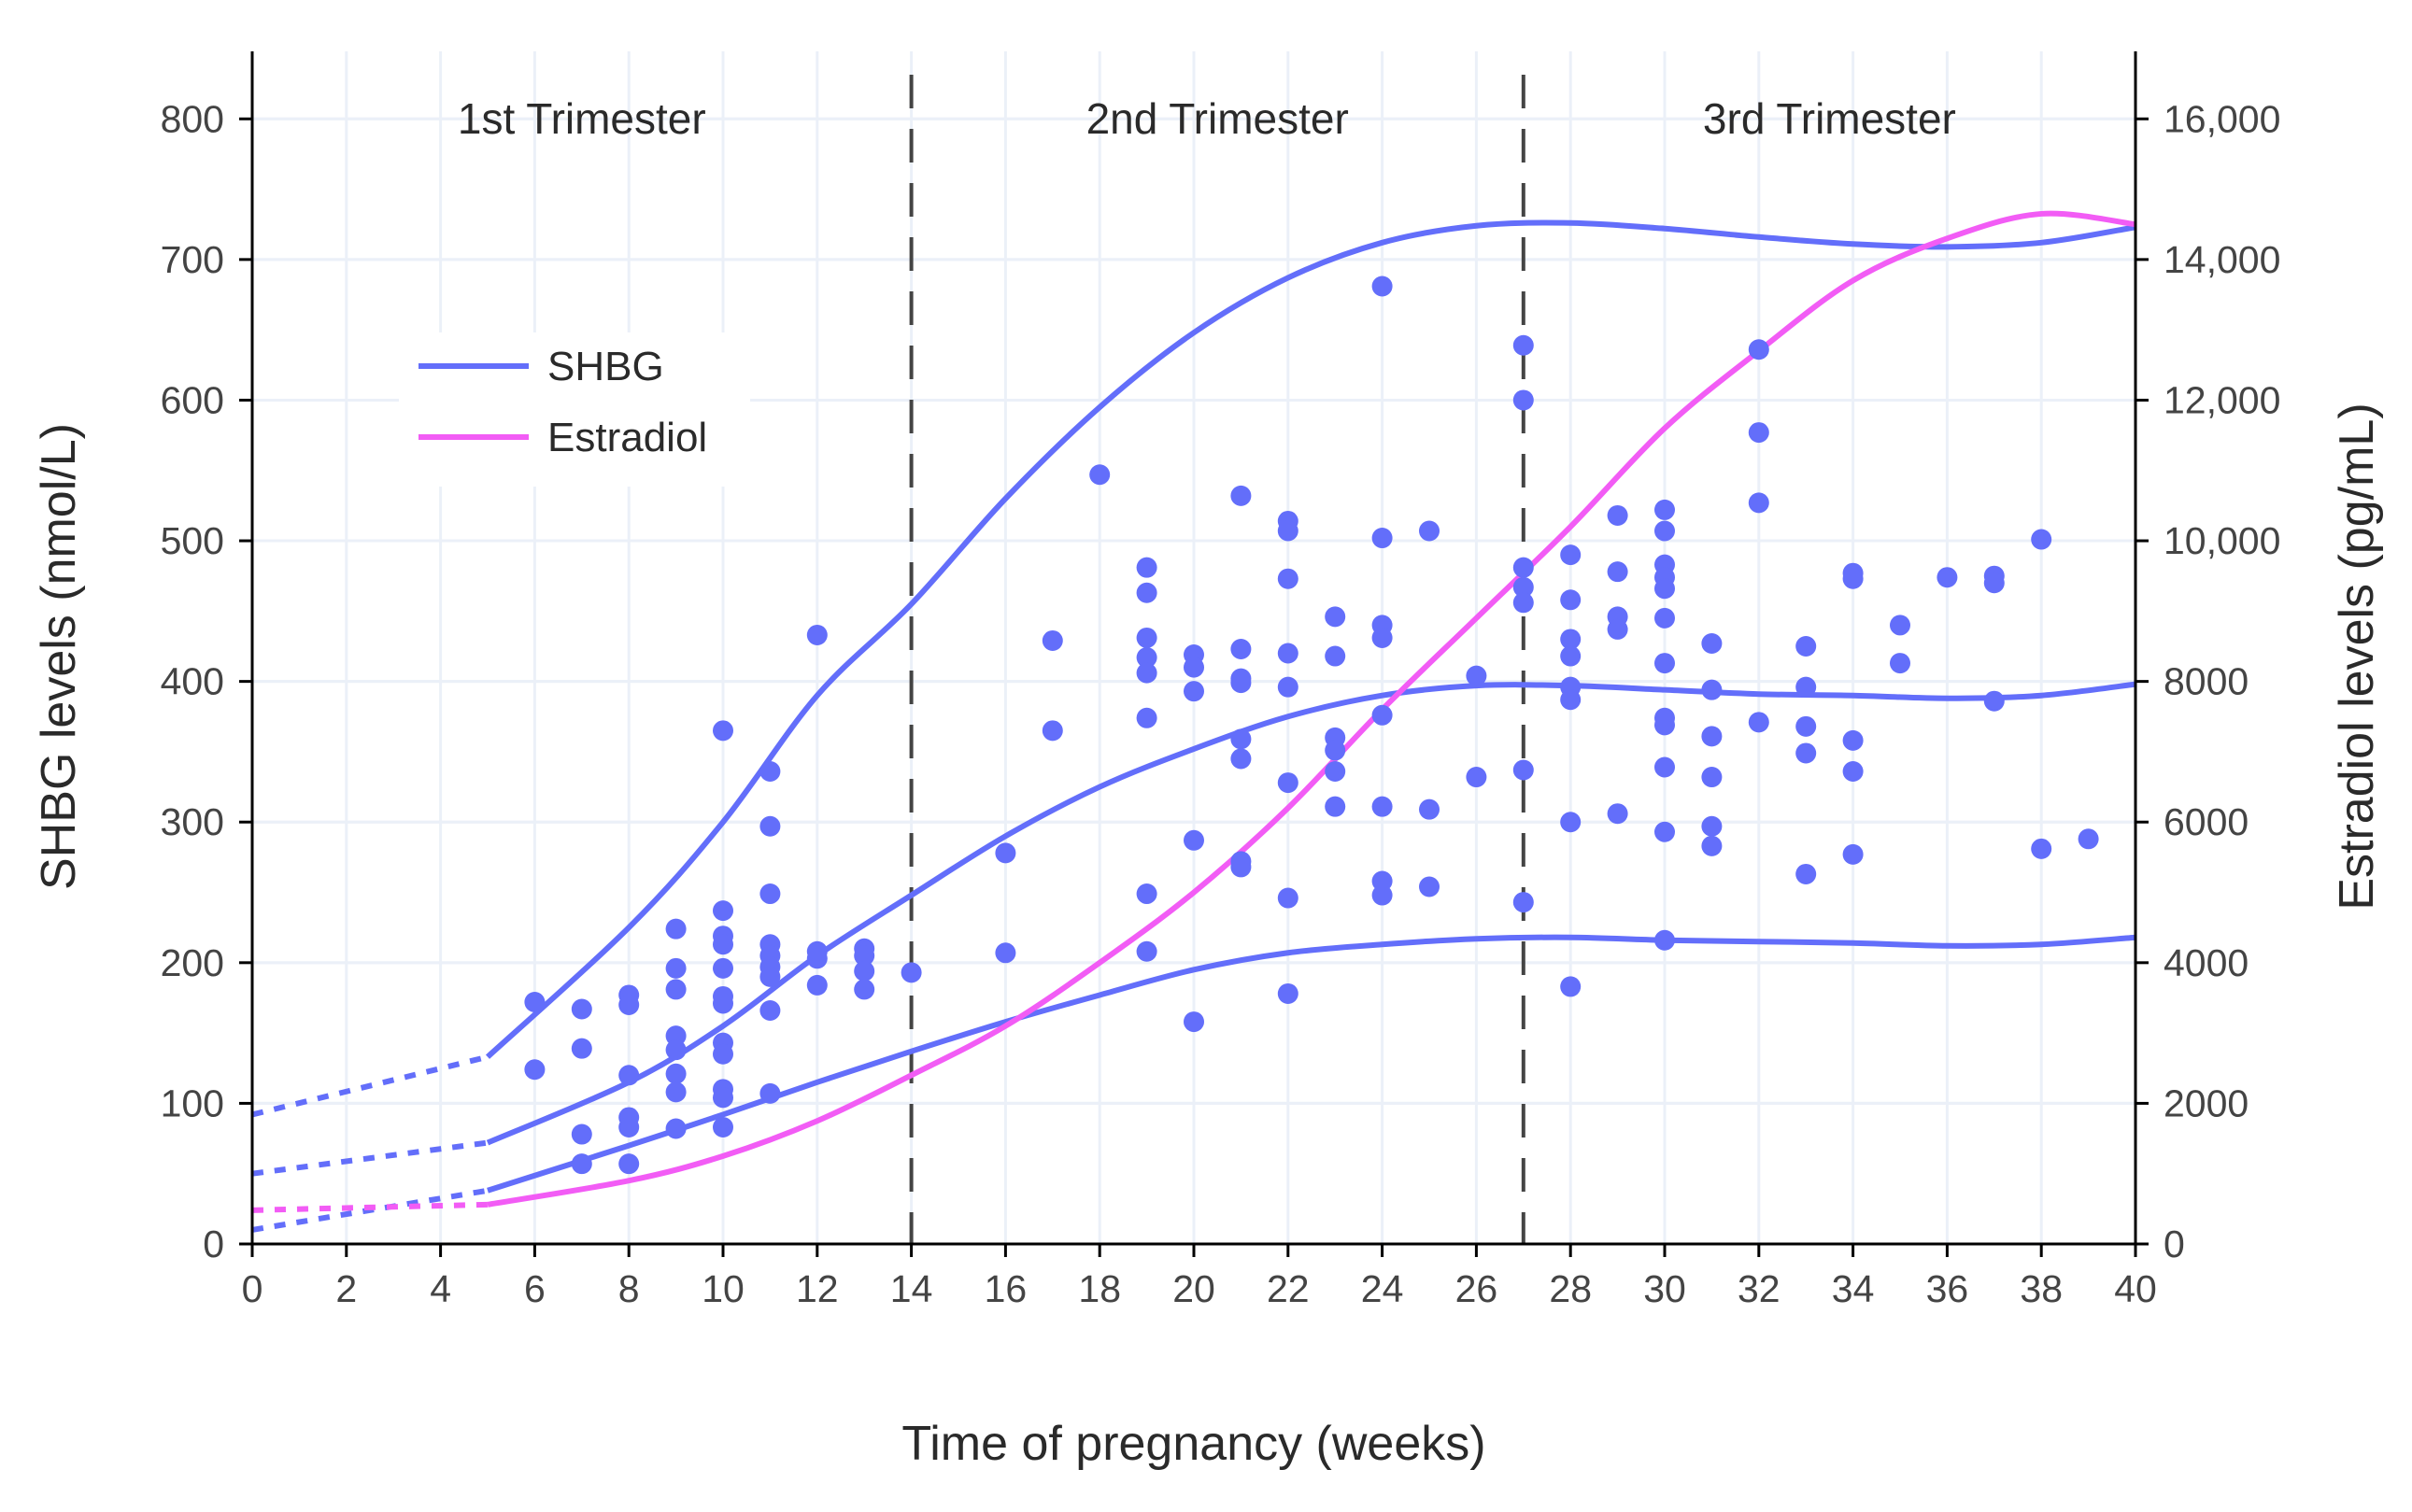  I want to click on x-tick-label: 36, so click(1947, 1288).